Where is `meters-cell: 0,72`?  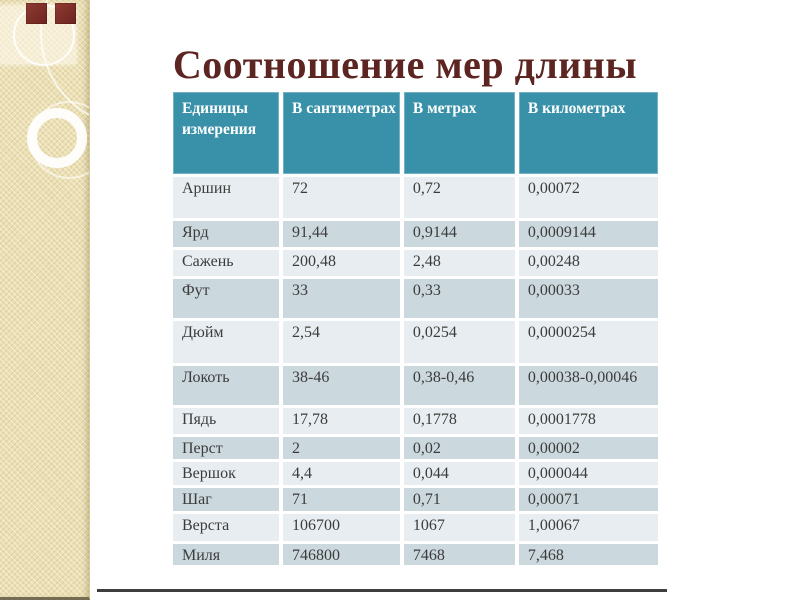 meters-cell: 0,72 is located at coordinates (459, 197).